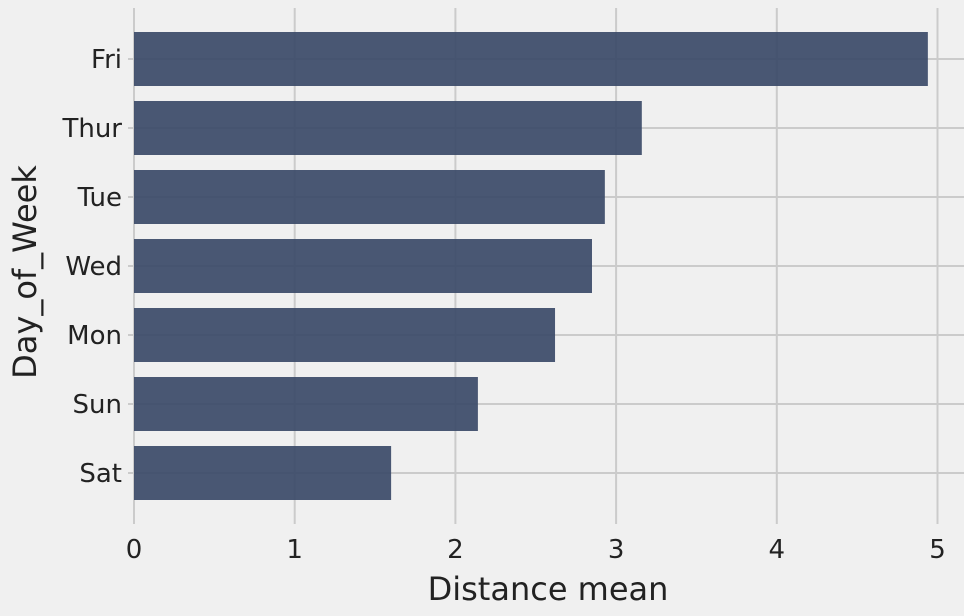  Describe the element at coordinates (134, 550) in the screenshot. I see `x-tick-label: 0` at that location.